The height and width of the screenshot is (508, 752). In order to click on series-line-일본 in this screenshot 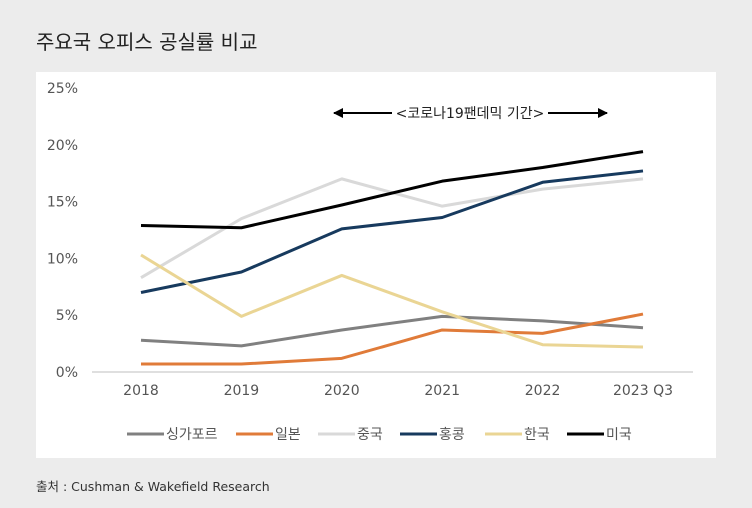, I will do `click(392, 339)`.